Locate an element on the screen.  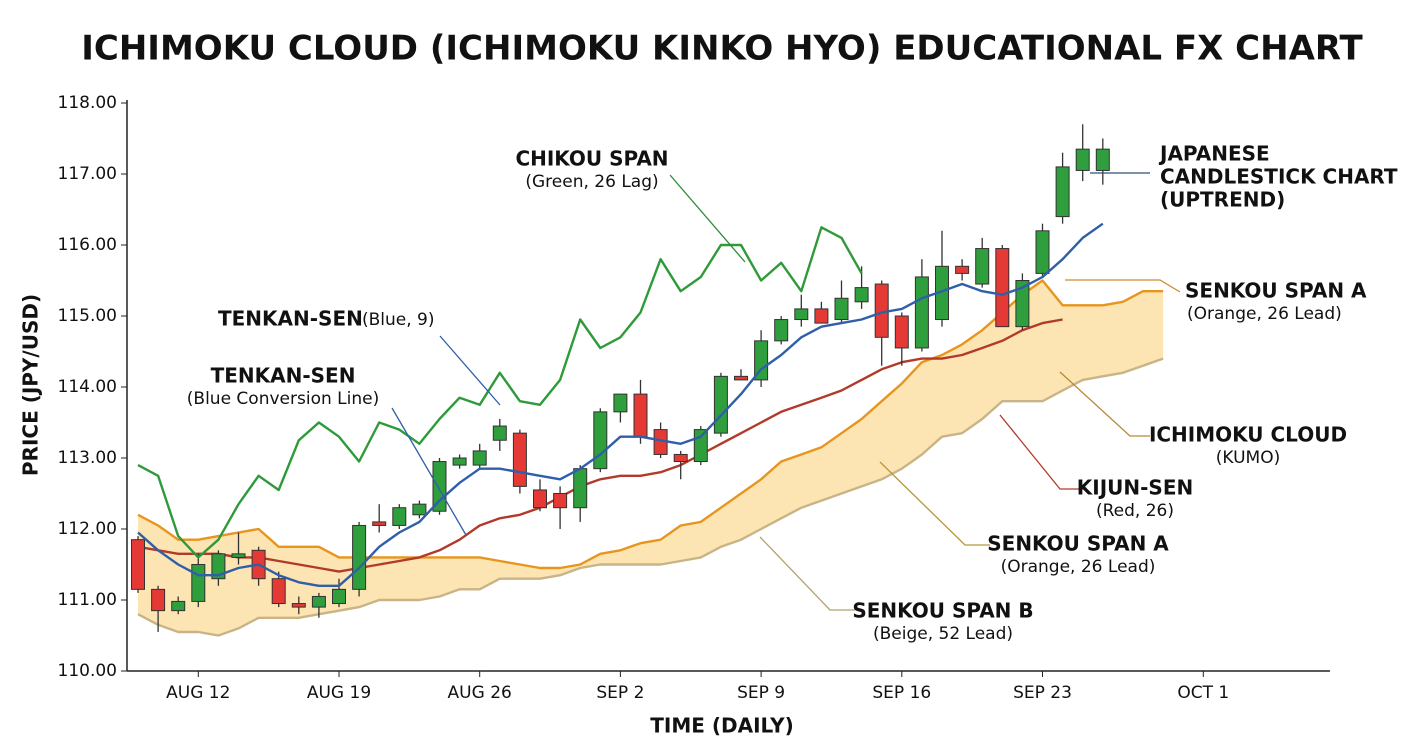
annotation-note: (KUMO) is located at coordinates (1248, 458).